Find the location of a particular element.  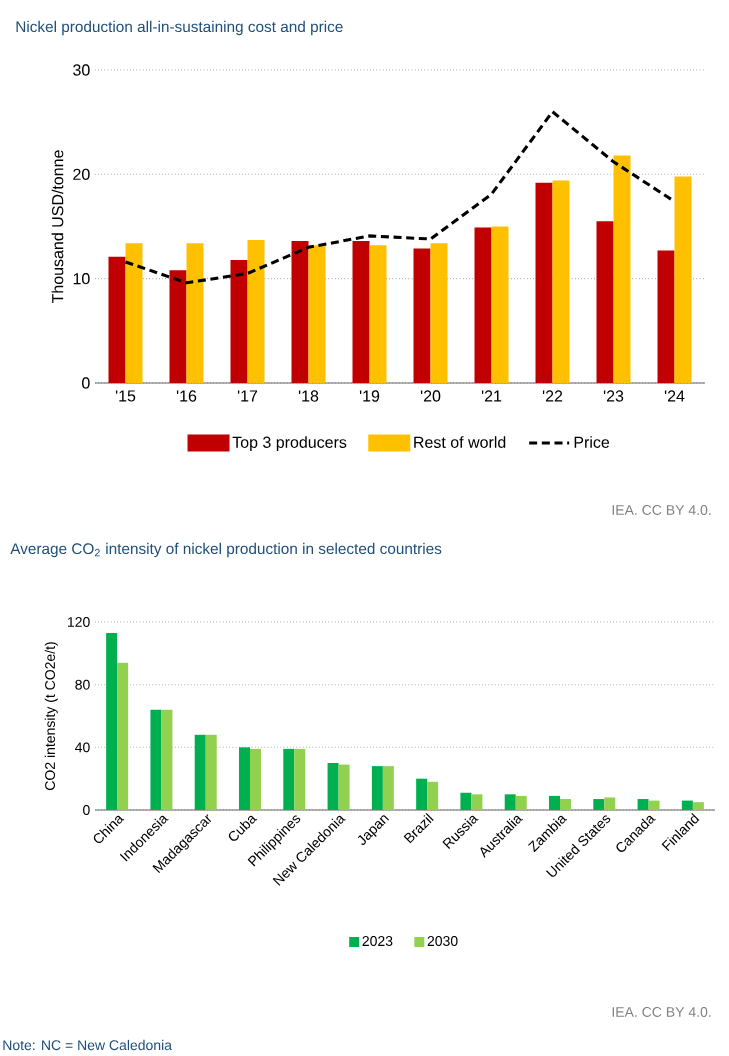

chart-title: Nickel production all-in-sustaining cost and price is located at coordinates (179, 28).